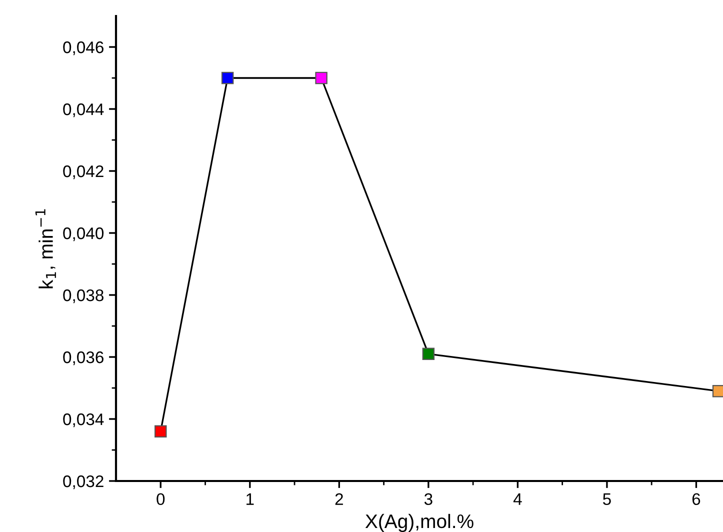  What do you see at coordinates (339, 499) in the screenshot?
I see `x-tick-label: 2` at bounding box center [339, 499].